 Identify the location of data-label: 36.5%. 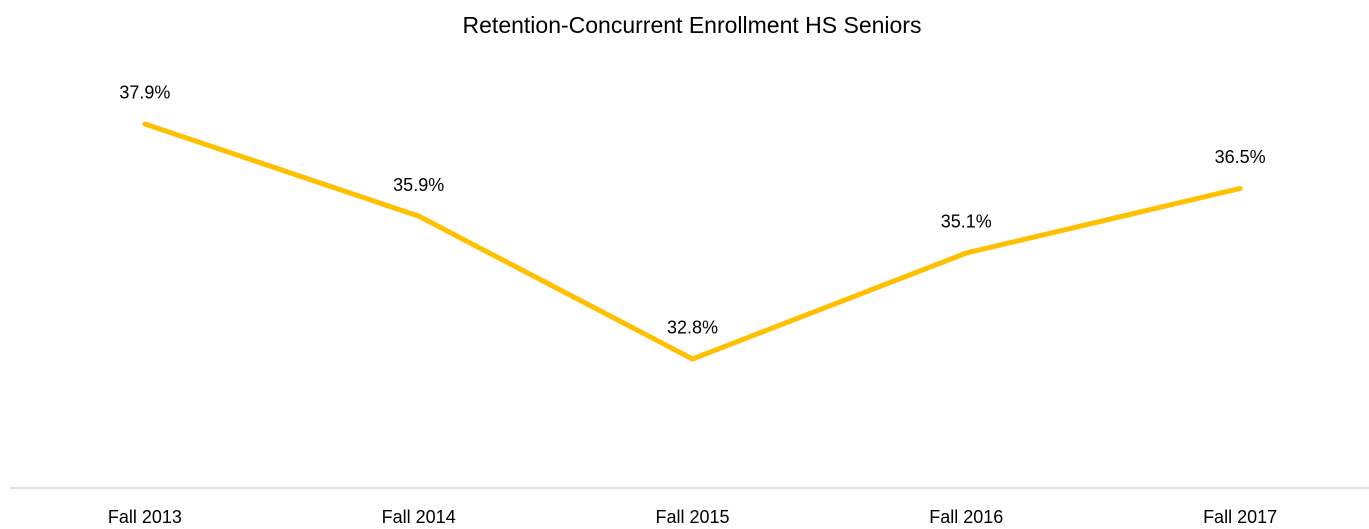
(1240, 157).